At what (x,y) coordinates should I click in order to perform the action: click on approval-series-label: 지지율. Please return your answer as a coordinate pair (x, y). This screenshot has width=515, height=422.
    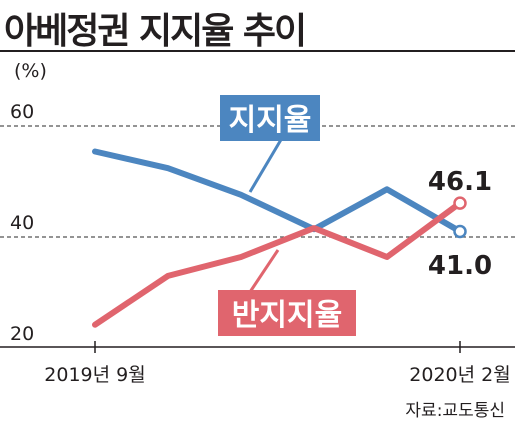
    Looking at the image, I should click on (270, 120).